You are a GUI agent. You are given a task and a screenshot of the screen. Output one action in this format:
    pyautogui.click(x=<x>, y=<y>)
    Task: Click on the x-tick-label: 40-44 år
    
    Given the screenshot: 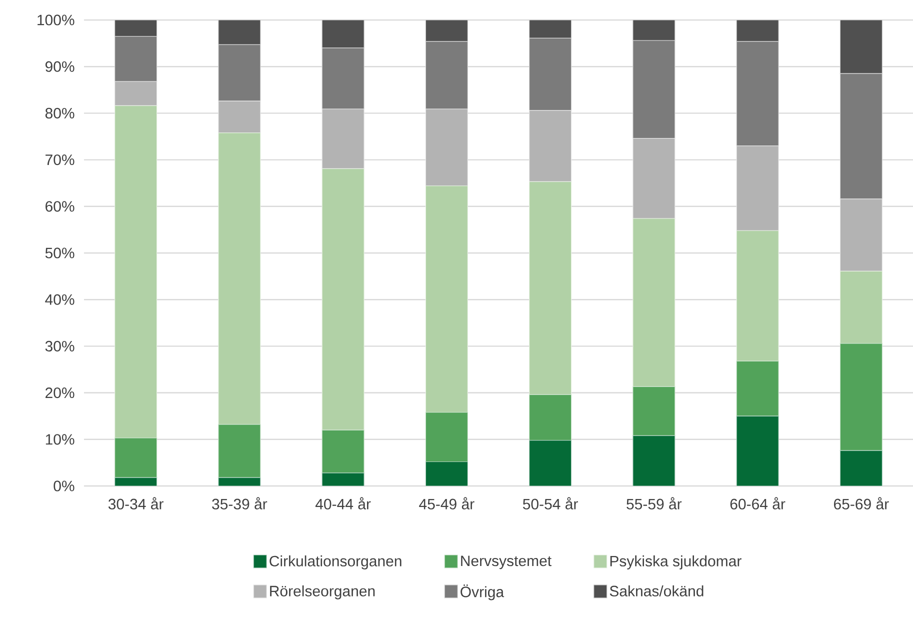 What is the action you would take?
    pyautogui.click(x=343, y=503)
    